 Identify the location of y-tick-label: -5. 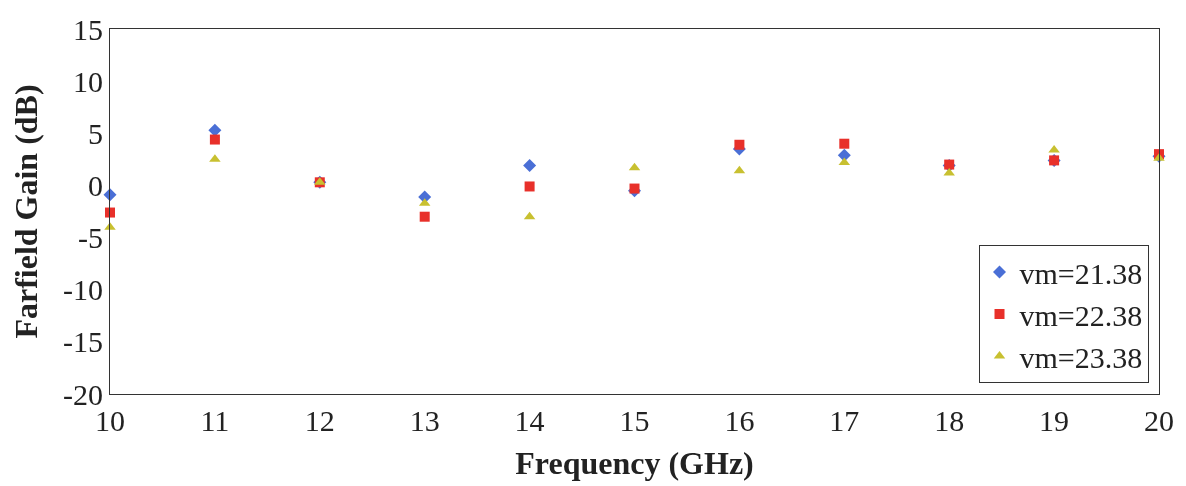
(90, 238).